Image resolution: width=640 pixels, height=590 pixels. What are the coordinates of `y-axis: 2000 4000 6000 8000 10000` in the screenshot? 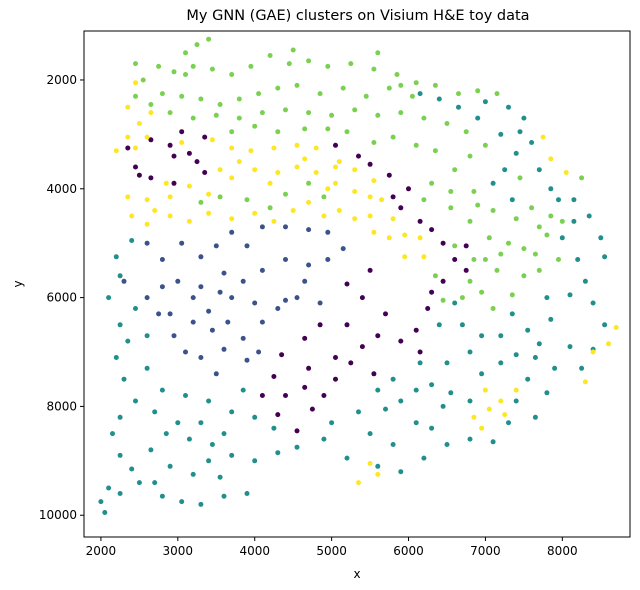 It's located at (61, 297).